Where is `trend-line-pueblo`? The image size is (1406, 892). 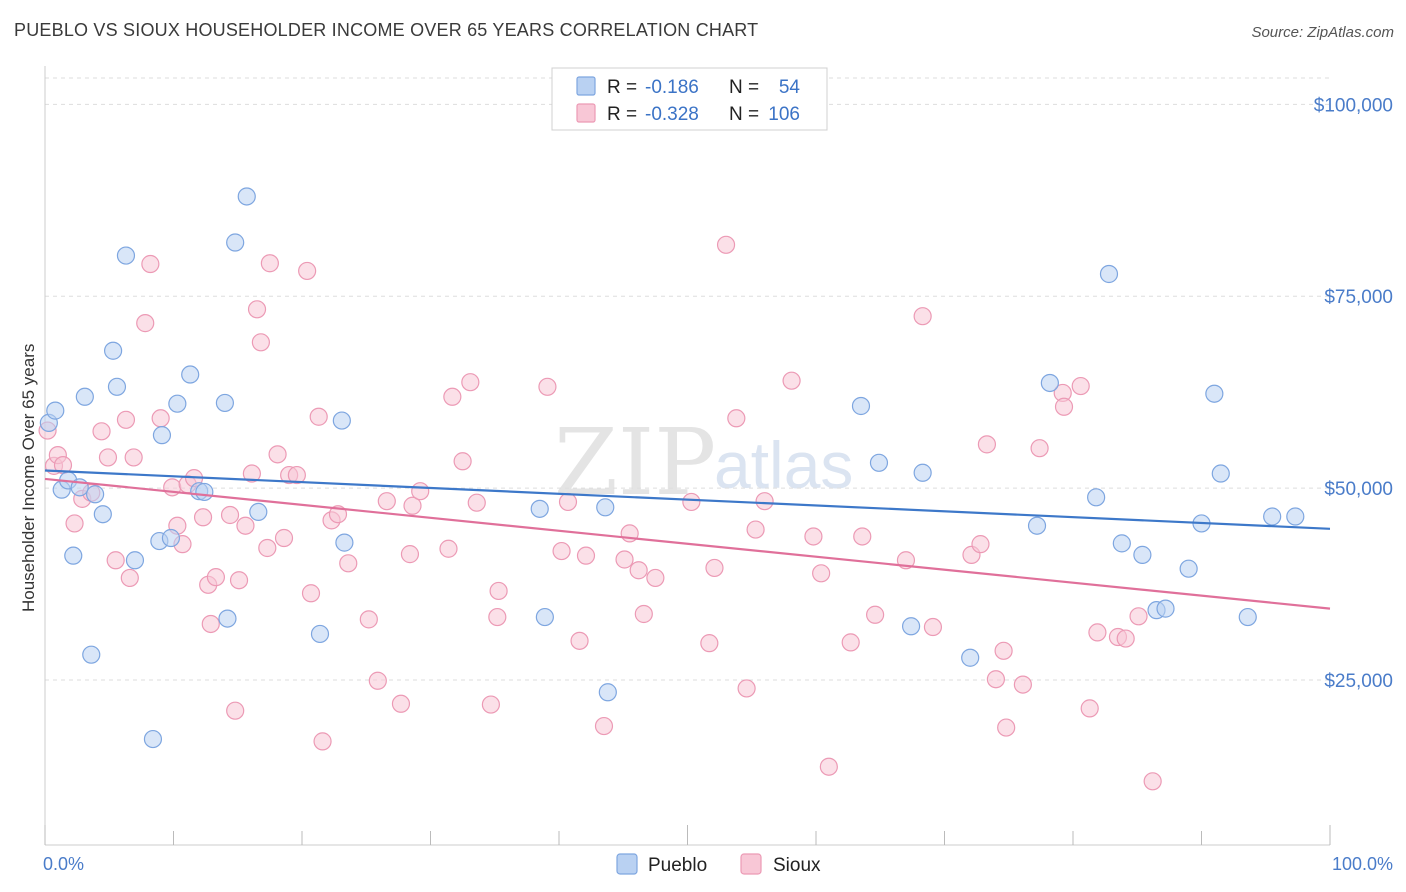
trend-line-pueblo is located at coordinates (687, 499).